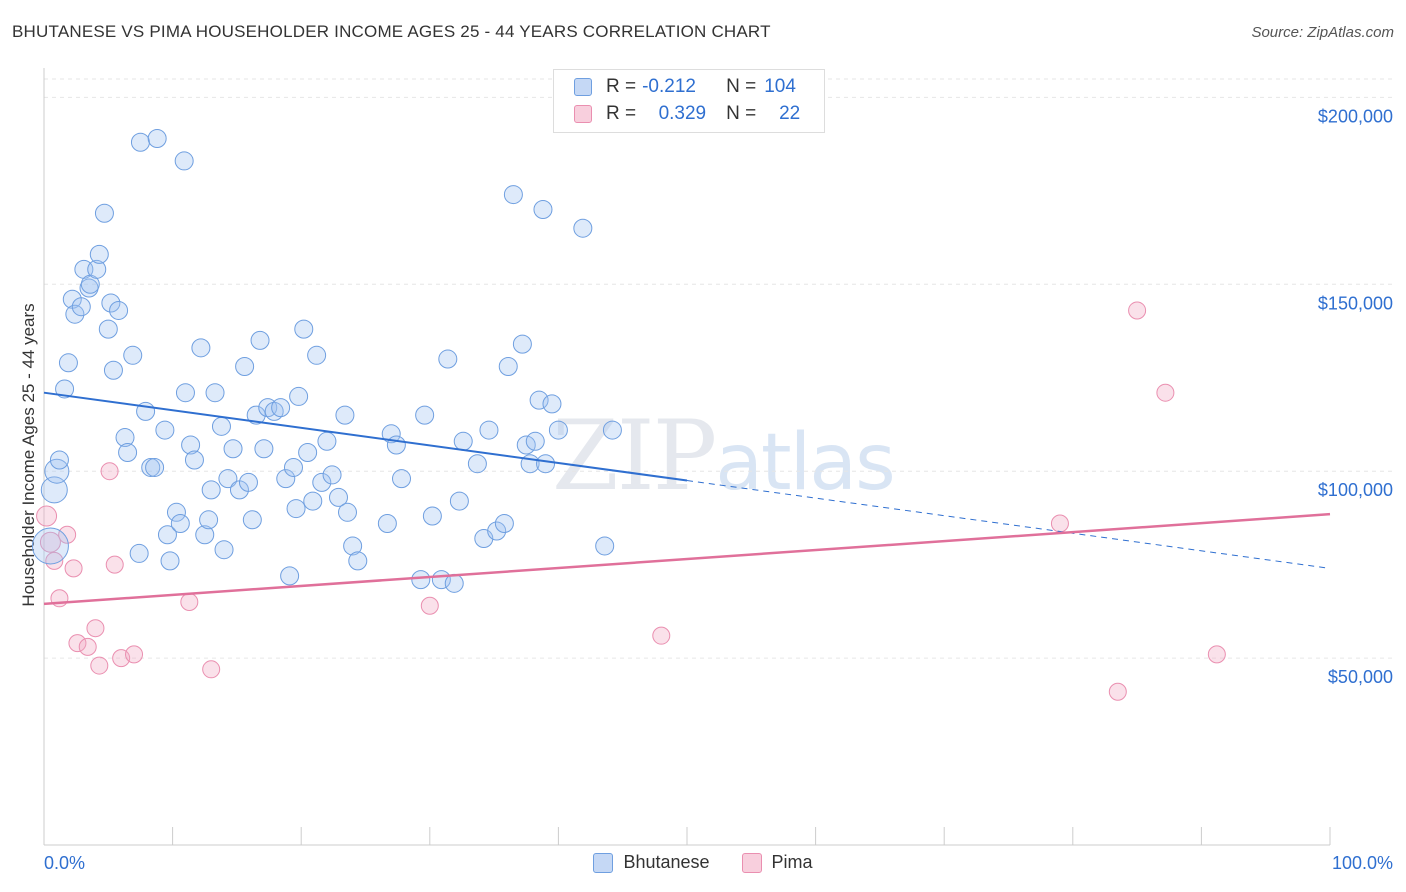  What do you see at coordinates (669, 86) in the screenshot?
I see `r-value: -0.212` at bounding box center [669, 86].